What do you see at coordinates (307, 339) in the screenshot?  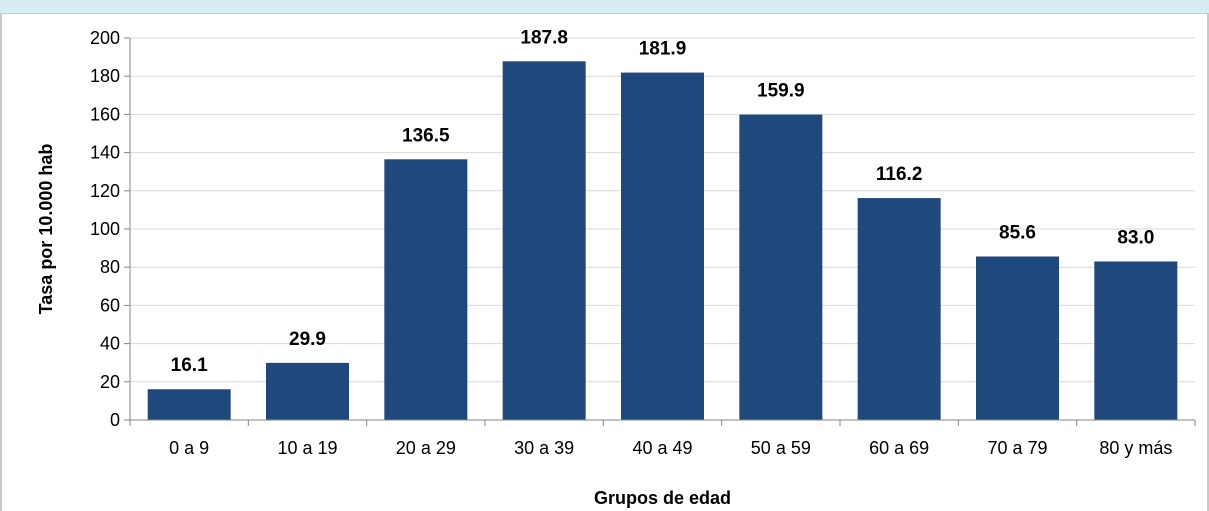 I see `data-label: 29.9` at bounding box center [307, 339].